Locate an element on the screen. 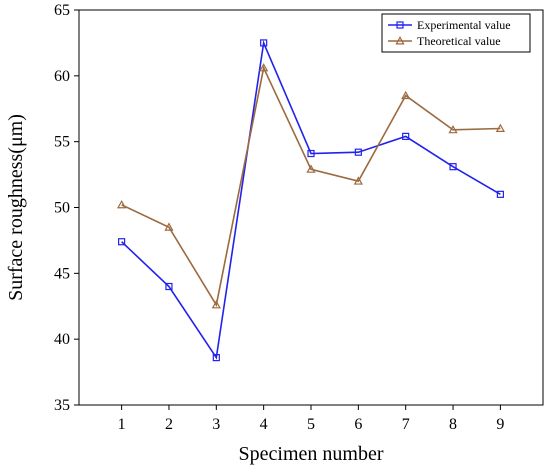 The height and width of the screenshot is (468, 550). y-tick-label: 65 is located at coordinates (62, 10).